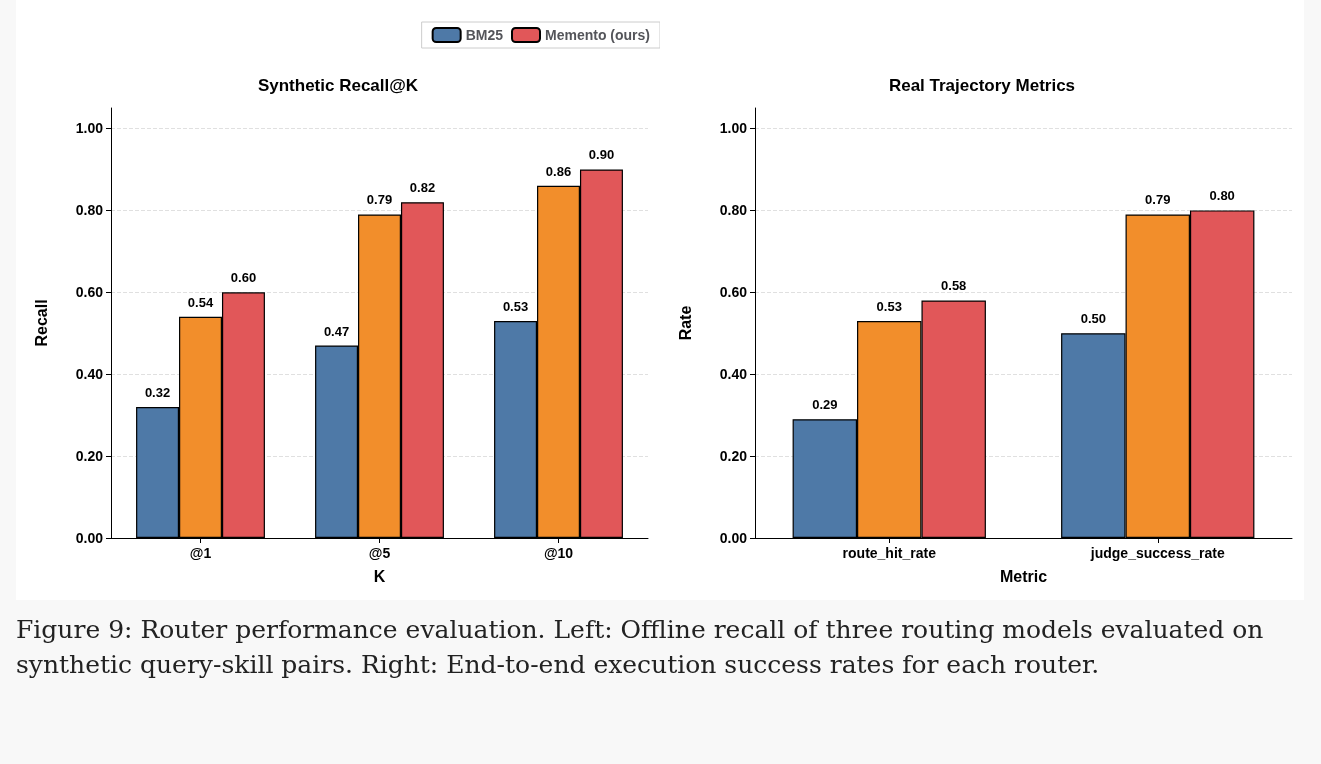 The image size is (1321, 764). What do you see at coordinates (157, 392) in the screenshot?
I see `data-label: 0.32` at bounding box center [157, 392].